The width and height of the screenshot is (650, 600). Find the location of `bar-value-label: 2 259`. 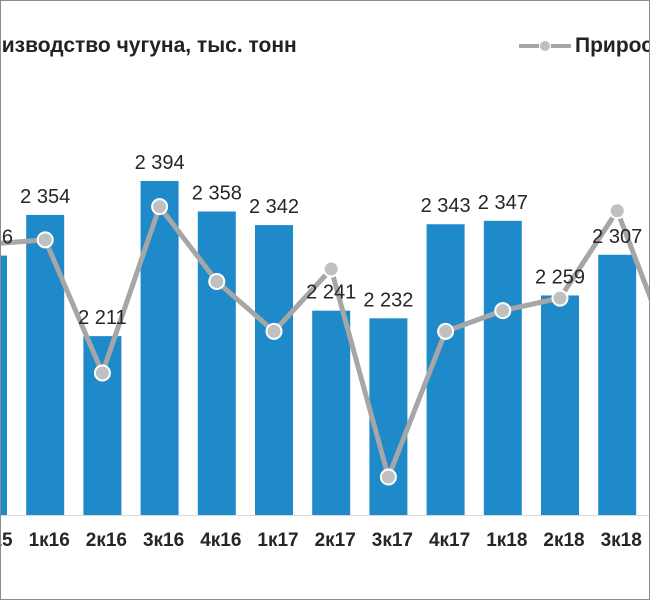

bar-value-label: 2 259 is located at coordinates (560, 277).